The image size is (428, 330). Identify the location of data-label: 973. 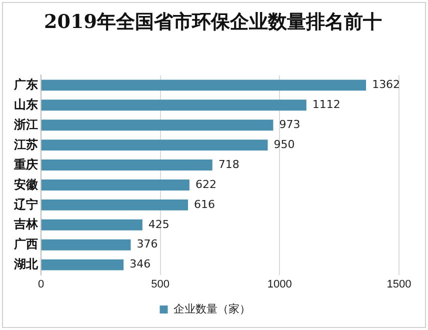
(289, 124).